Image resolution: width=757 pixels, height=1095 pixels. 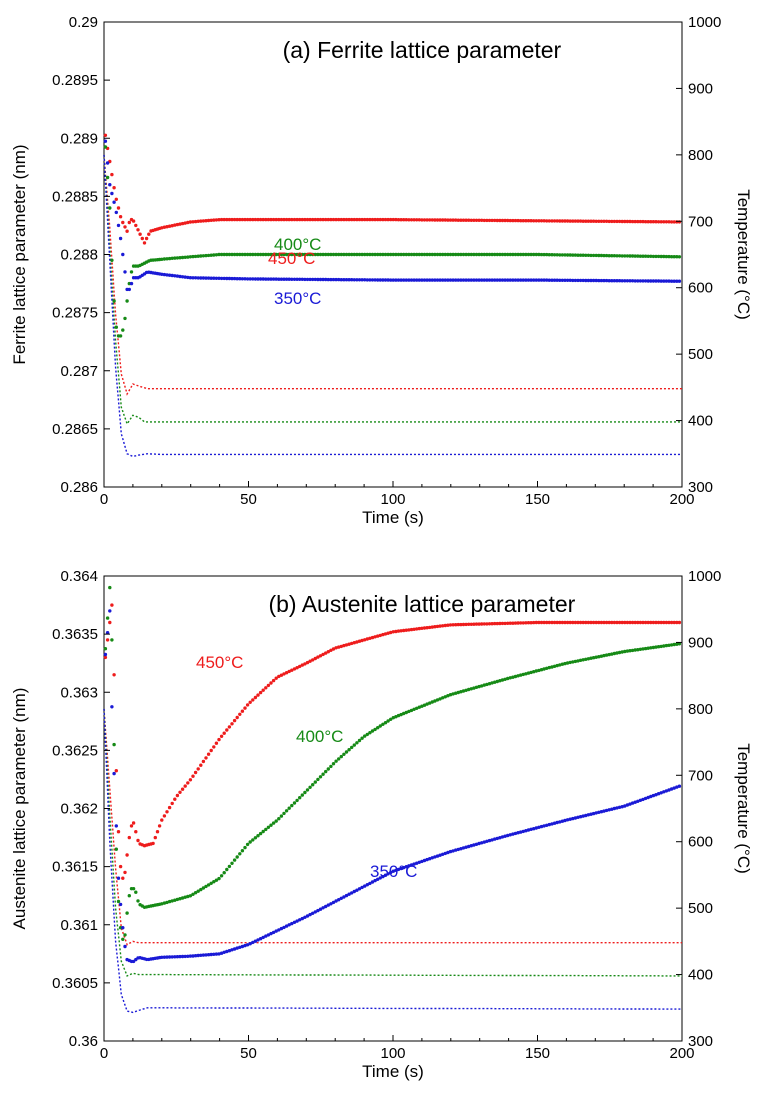 What do you see at coordinates (422, 50) in the screenshot?
I see `ferrite-panel-title: (a) Ferrite lattice parameter` at bounding box center [422, 50].